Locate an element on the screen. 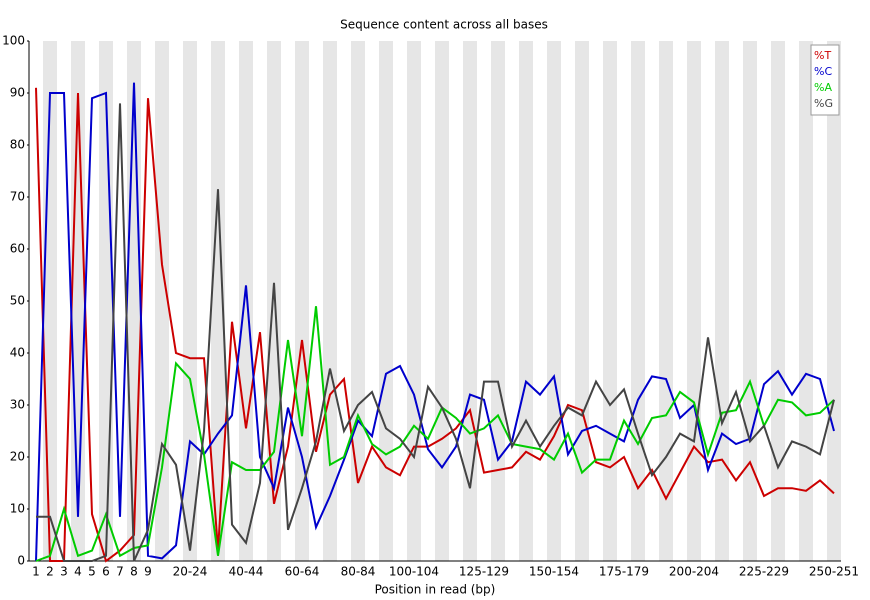 This screenshot has width=870, height=600. y-tick-label: 90 is located at coordinates (17, 93).